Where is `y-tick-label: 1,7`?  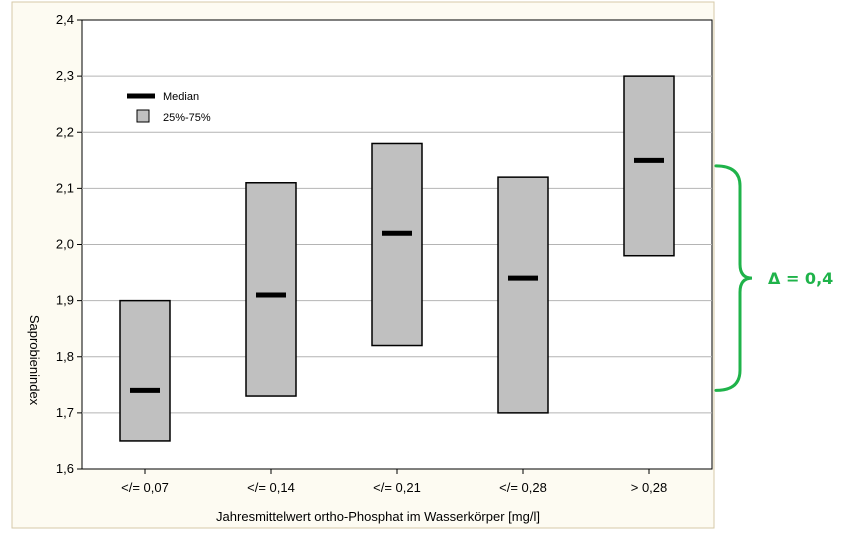
y-tick-label: 1,7 is located at coordinates (65, 412).